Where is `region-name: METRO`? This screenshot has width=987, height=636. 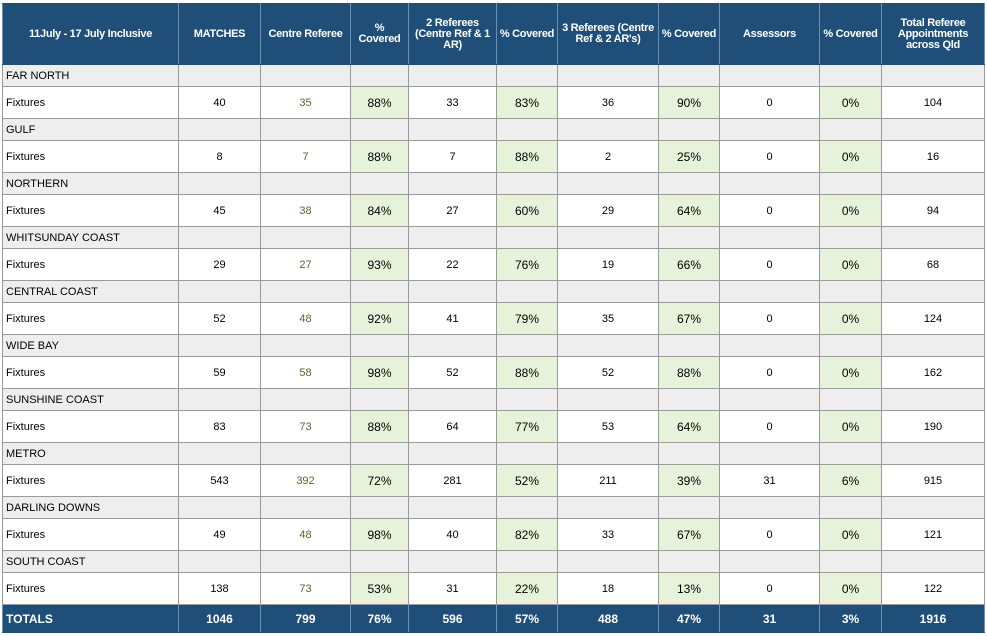
region-name: METRO is located at coordinates (90, 453).